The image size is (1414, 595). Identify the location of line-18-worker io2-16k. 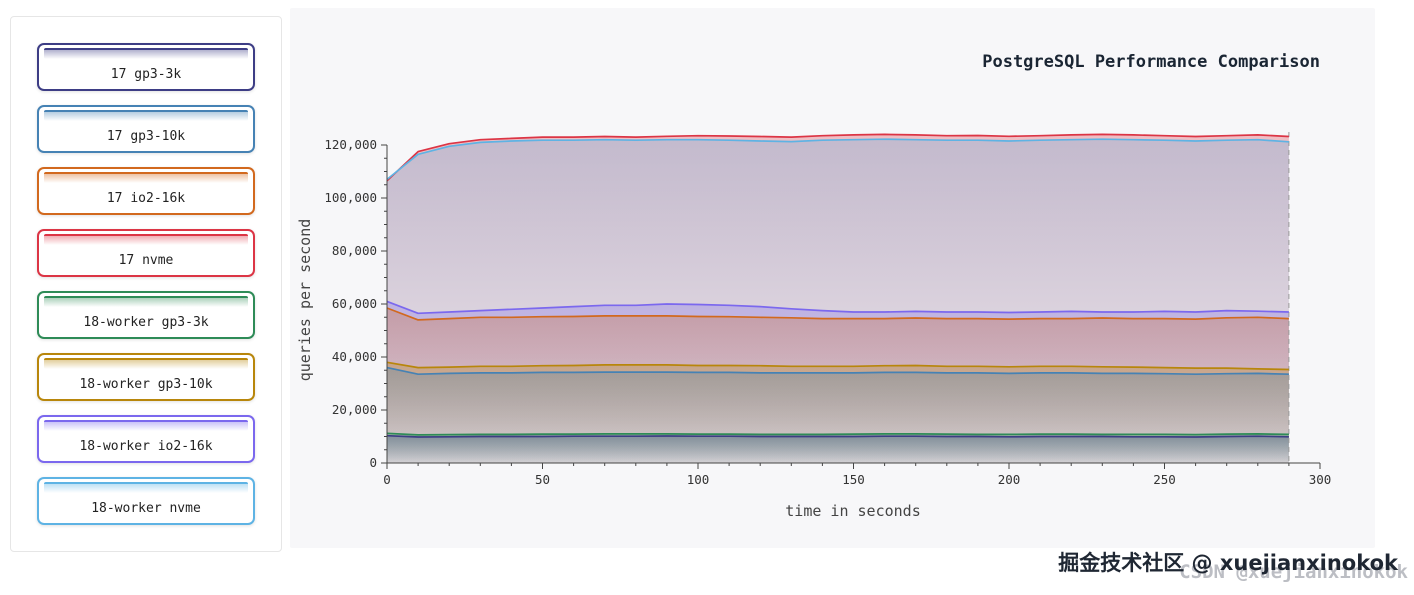
(837, 307).